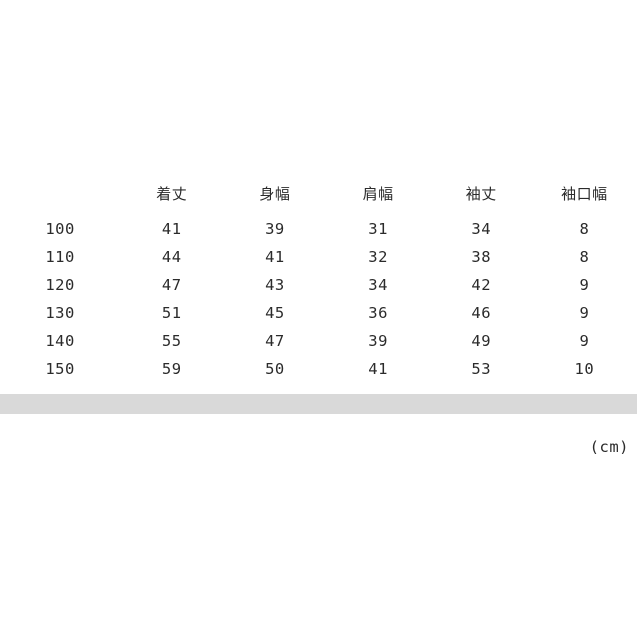  Describe the element at coordinates (60, 341) in the screenshot. I see `row-size-label: 140` at that location.